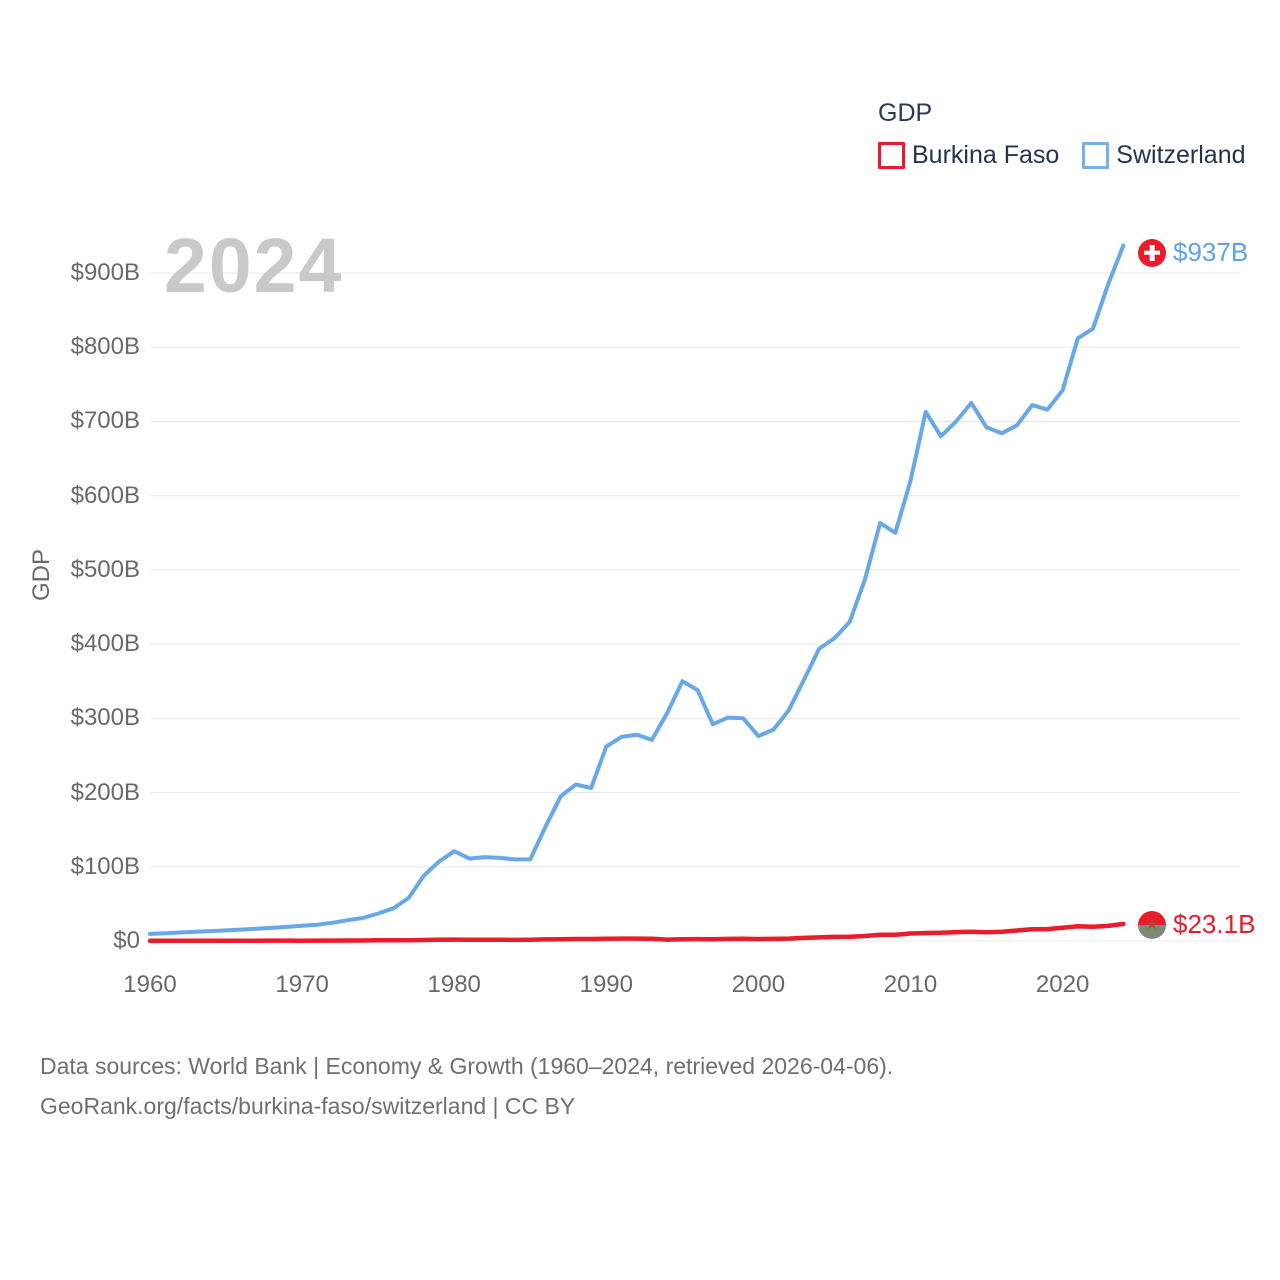 The image size is (1280, 1280). I want to click on switzerland-flag-icon, so click(1152, 252).